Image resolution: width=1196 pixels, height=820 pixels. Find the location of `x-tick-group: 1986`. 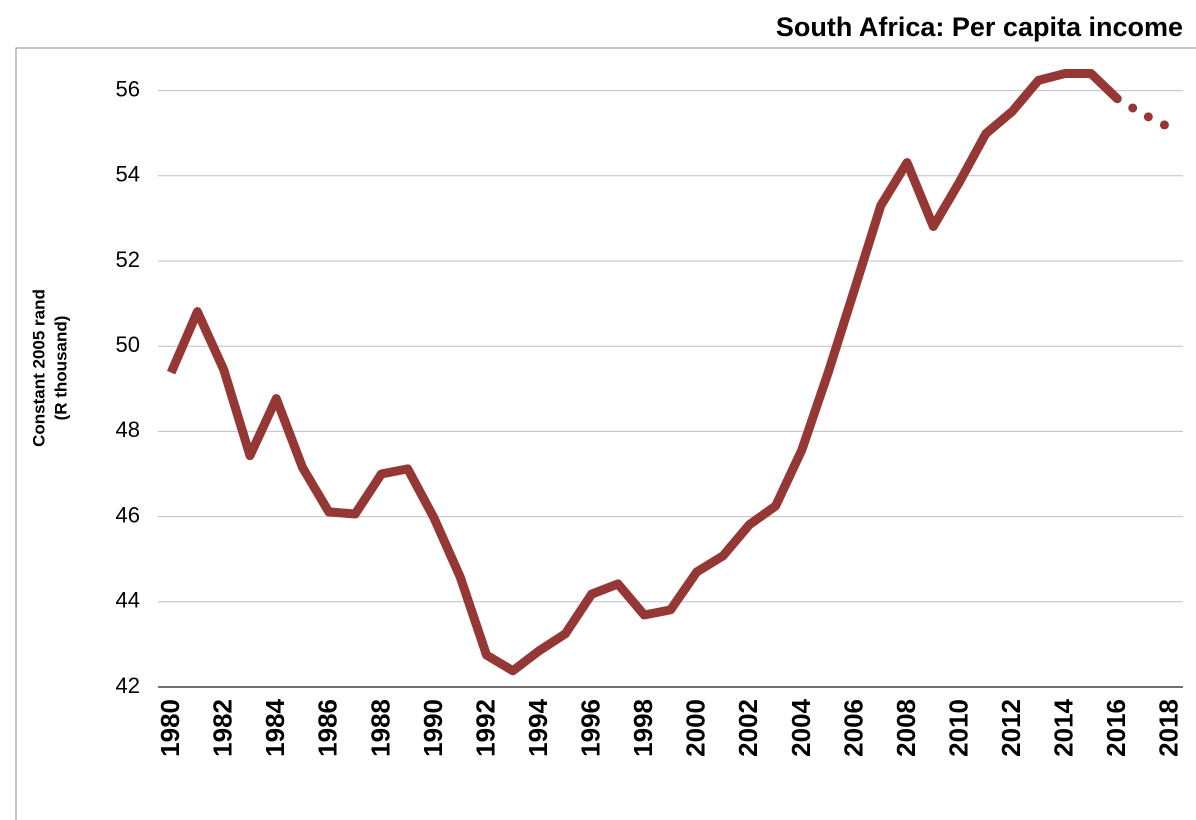

x-tick-group: 1986 is located at coordinates (328, 728).